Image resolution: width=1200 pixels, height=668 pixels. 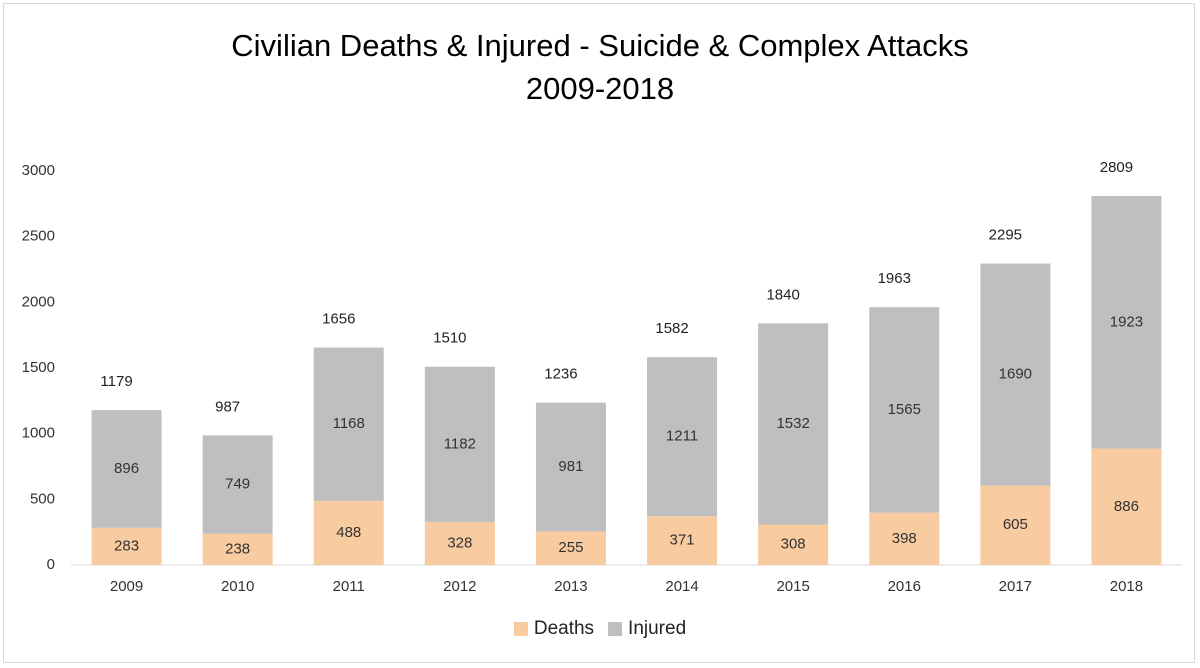 I want to click on legend-swatch-injured, so click(x=615, y=629).